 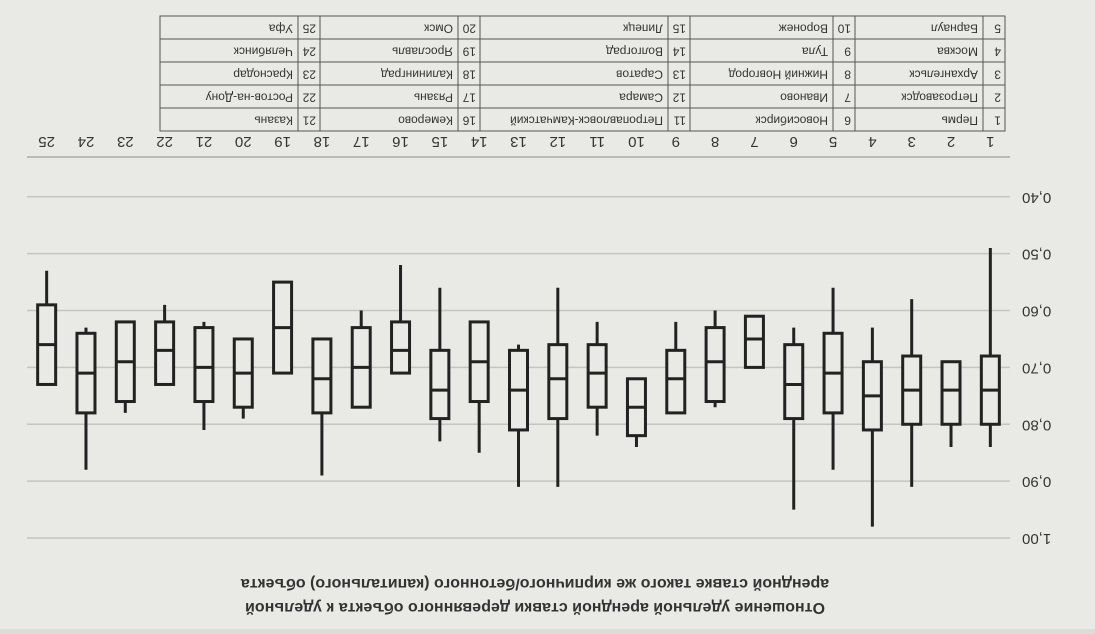 What do you see at coordinates (679, 51) in the screenshot?
I see `table-number: 14` at bounding box center [679, 51].